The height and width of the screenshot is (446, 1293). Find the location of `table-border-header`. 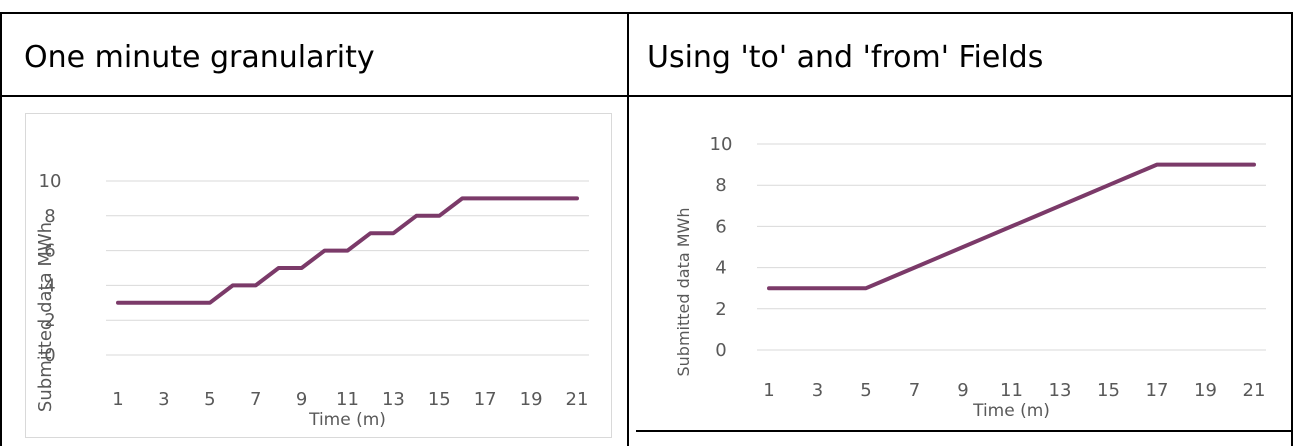

table-border-header is located at coordinates (646, 96).